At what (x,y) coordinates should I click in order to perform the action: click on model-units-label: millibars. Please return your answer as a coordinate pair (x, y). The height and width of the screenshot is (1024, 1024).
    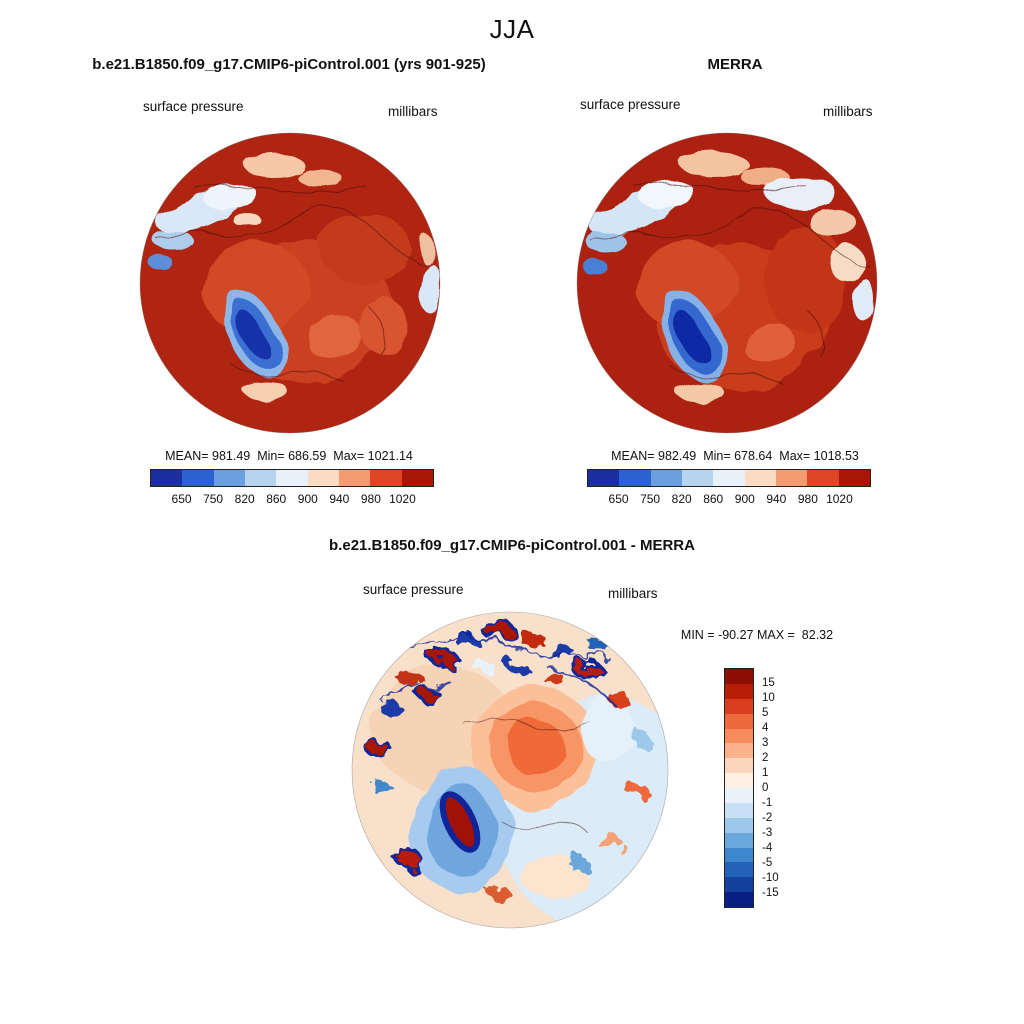
    Looking at the image, I should click on (413, 111).